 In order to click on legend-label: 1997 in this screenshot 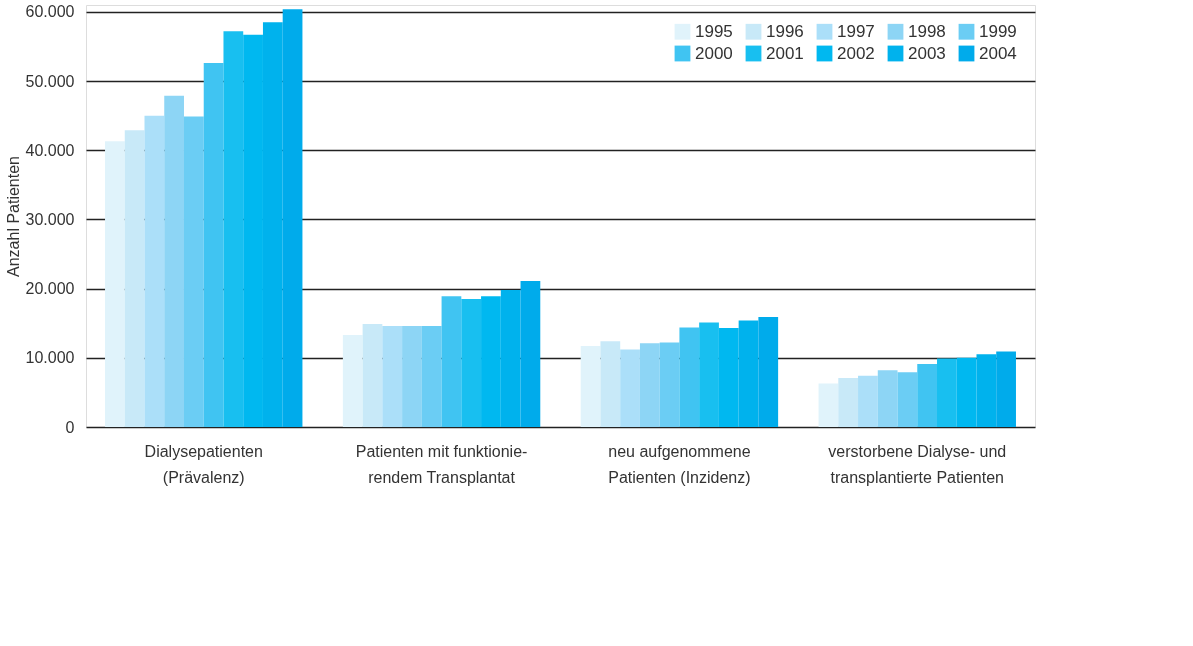, I will do `click(856, 31)`.